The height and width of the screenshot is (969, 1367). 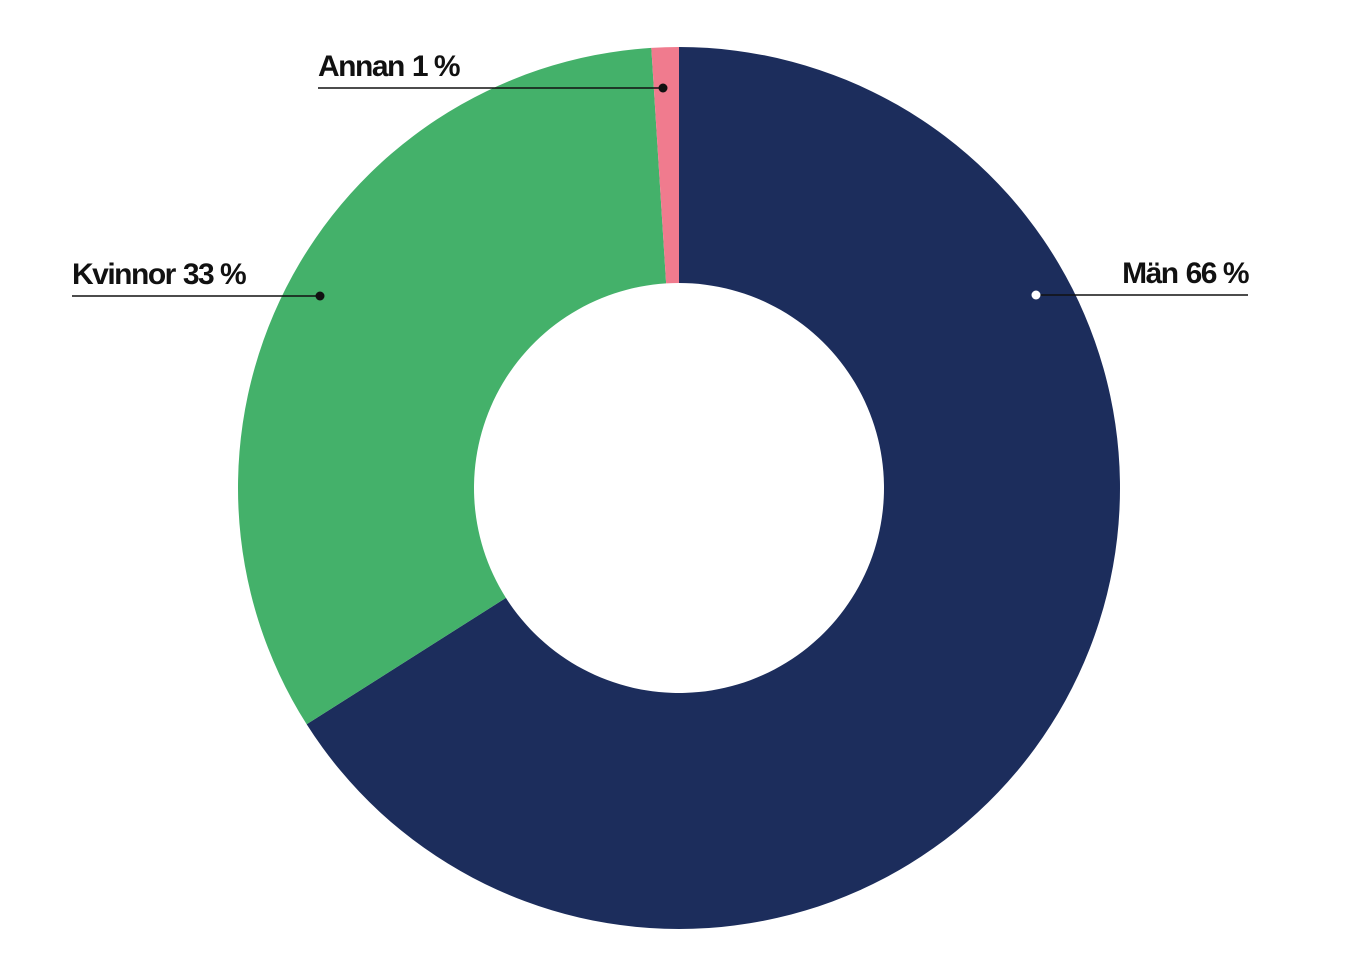 I want to click on slice-label: Män 66 %, so click(x=1185, y=273).